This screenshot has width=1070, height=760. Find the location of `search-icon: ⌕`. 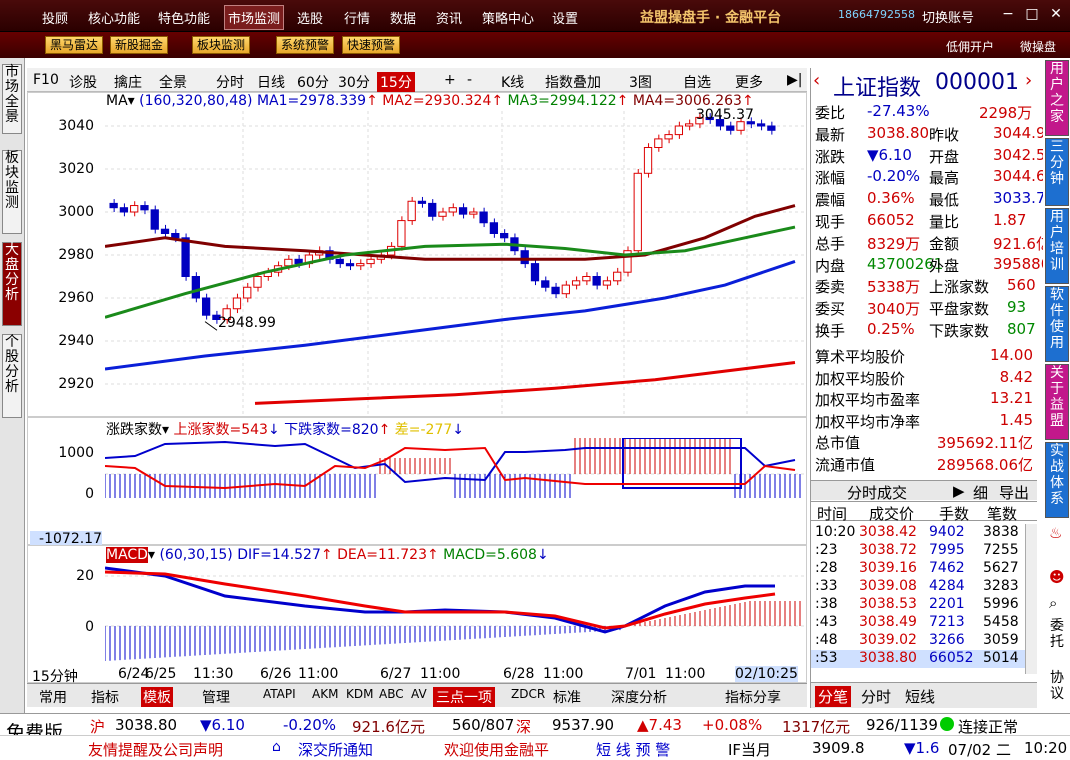

search-icon: ⌕ is located at coordinates (1053, 603).